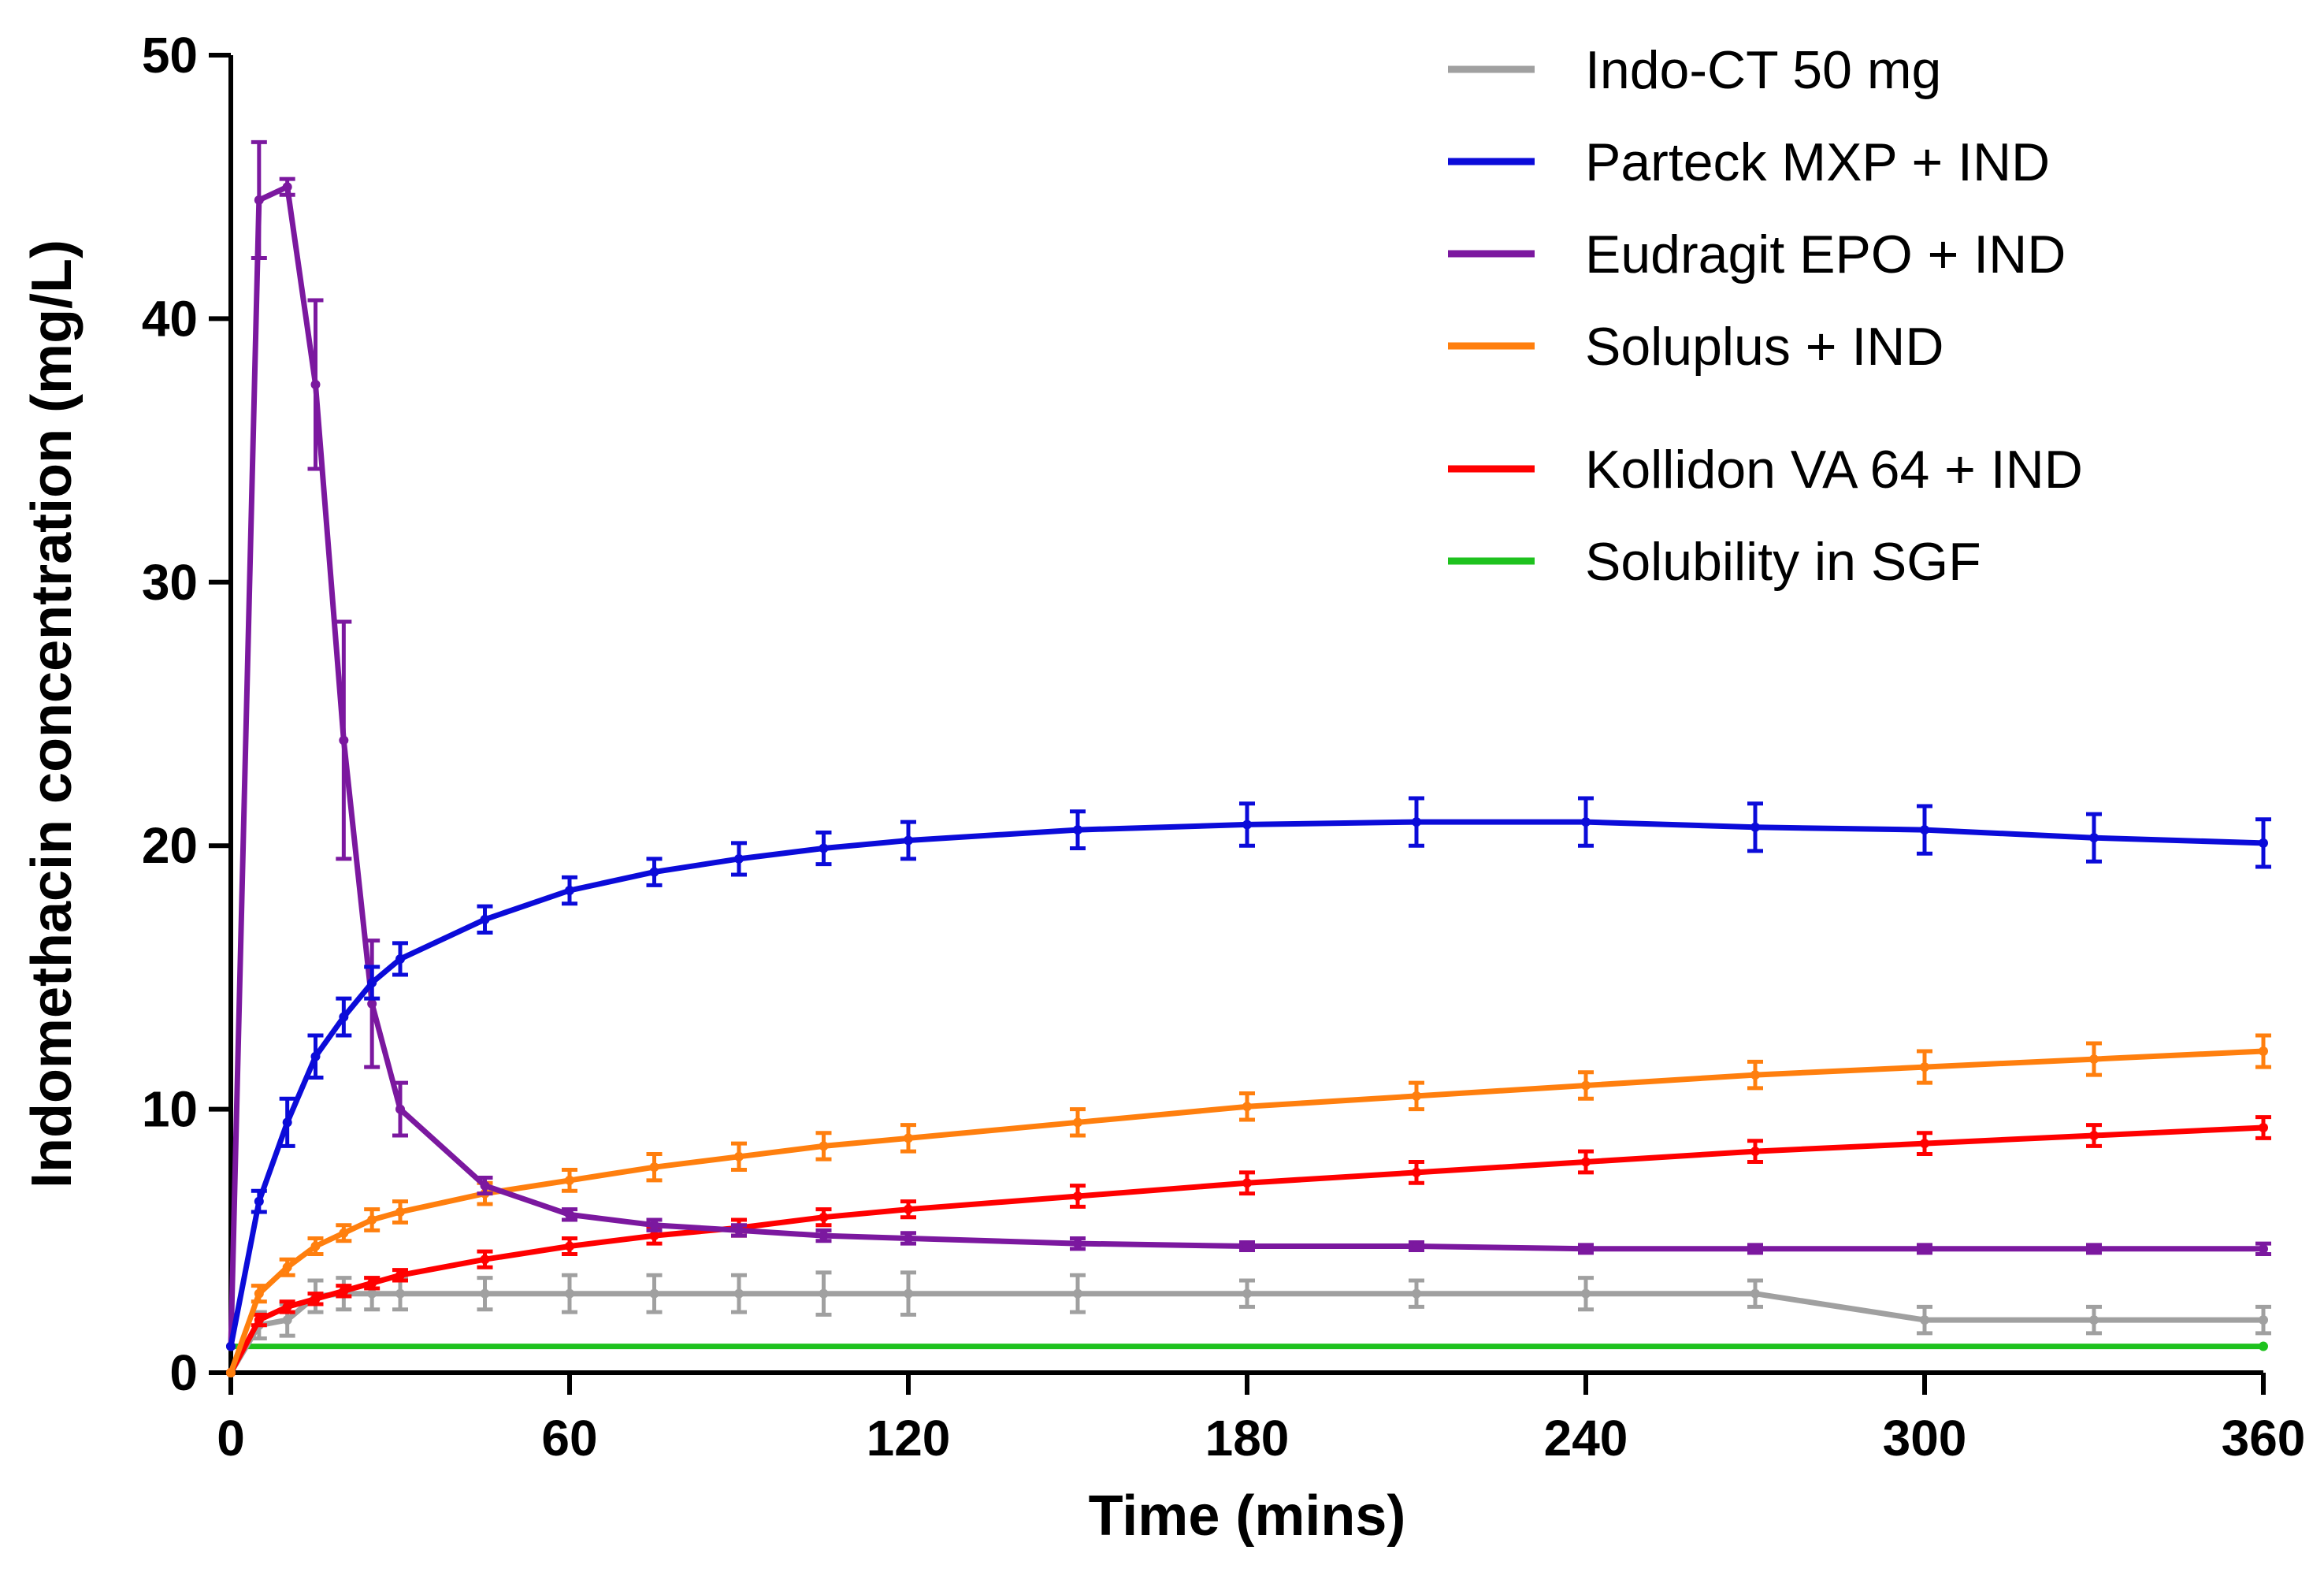 The image size is (2324, 1576). What do you see at coordinates (569, 1438) in the screenshot?
I see `x-tick-label: 60` at bounding box center [569, 1438].